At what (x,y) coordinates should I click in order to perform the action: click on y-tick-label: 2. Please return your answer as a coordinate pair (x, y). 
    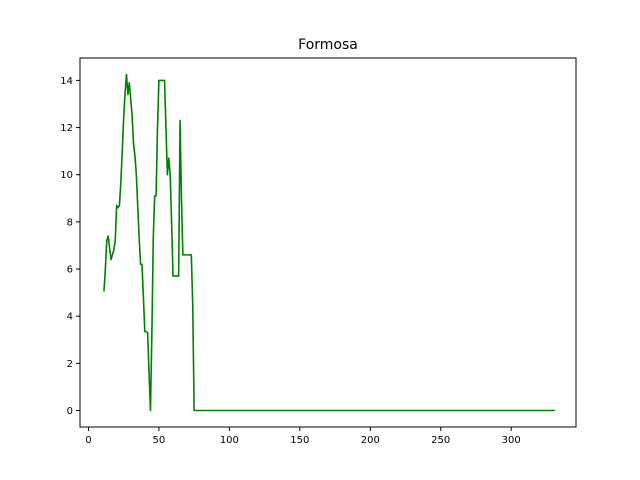
    Looking at the image, I should click on (70, 364).